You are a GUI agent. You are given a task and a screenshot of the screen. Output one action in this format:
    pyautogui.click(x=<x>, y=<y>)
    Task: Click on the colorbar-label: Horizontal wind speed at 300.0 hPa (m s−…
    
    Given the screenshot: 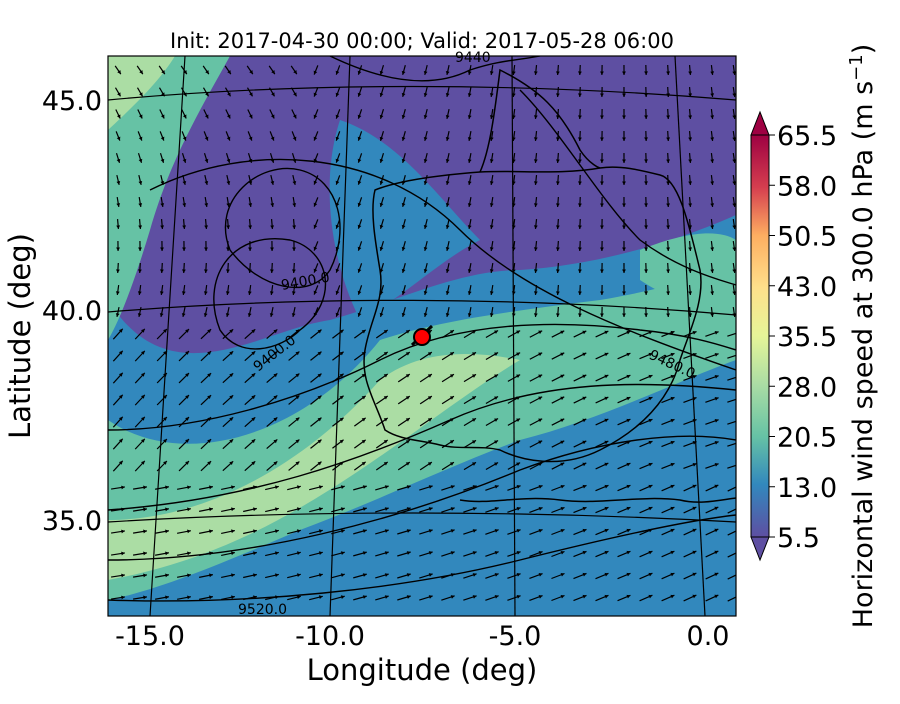 What is the action you would take?
    pyautogui.click(x=862, y=336)
    